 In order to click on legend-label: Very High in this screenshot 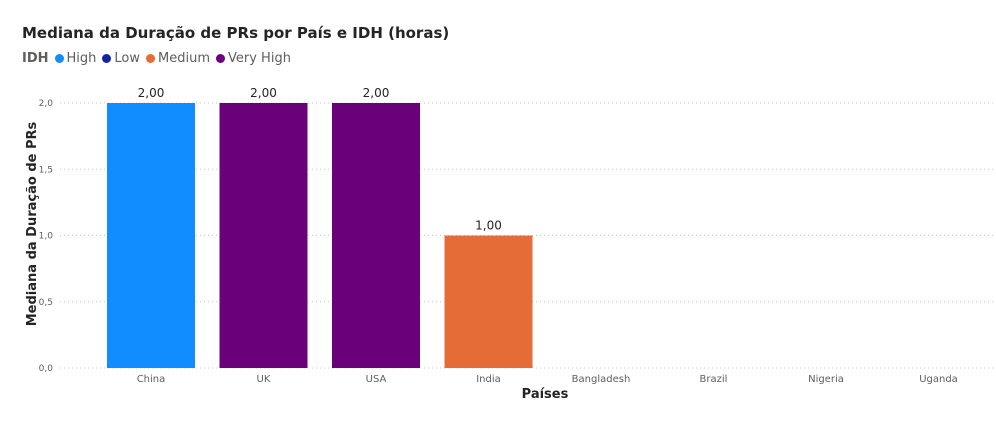, I will do `click(259, 58)`.